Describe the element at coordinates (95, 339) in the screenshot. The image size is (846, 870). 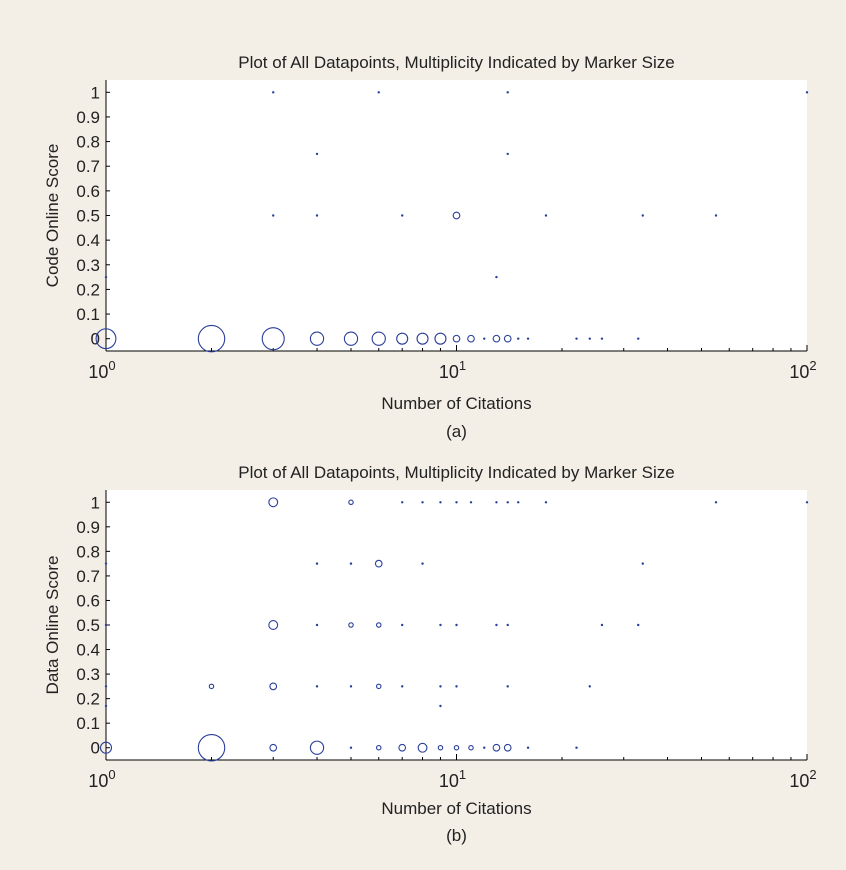
I see `y-tick-label: 0` at that location.